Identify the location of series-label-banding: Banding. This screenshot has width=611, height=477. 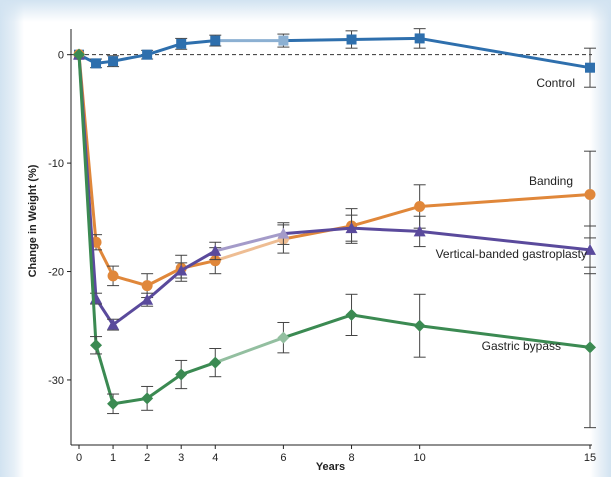
(551, 181).